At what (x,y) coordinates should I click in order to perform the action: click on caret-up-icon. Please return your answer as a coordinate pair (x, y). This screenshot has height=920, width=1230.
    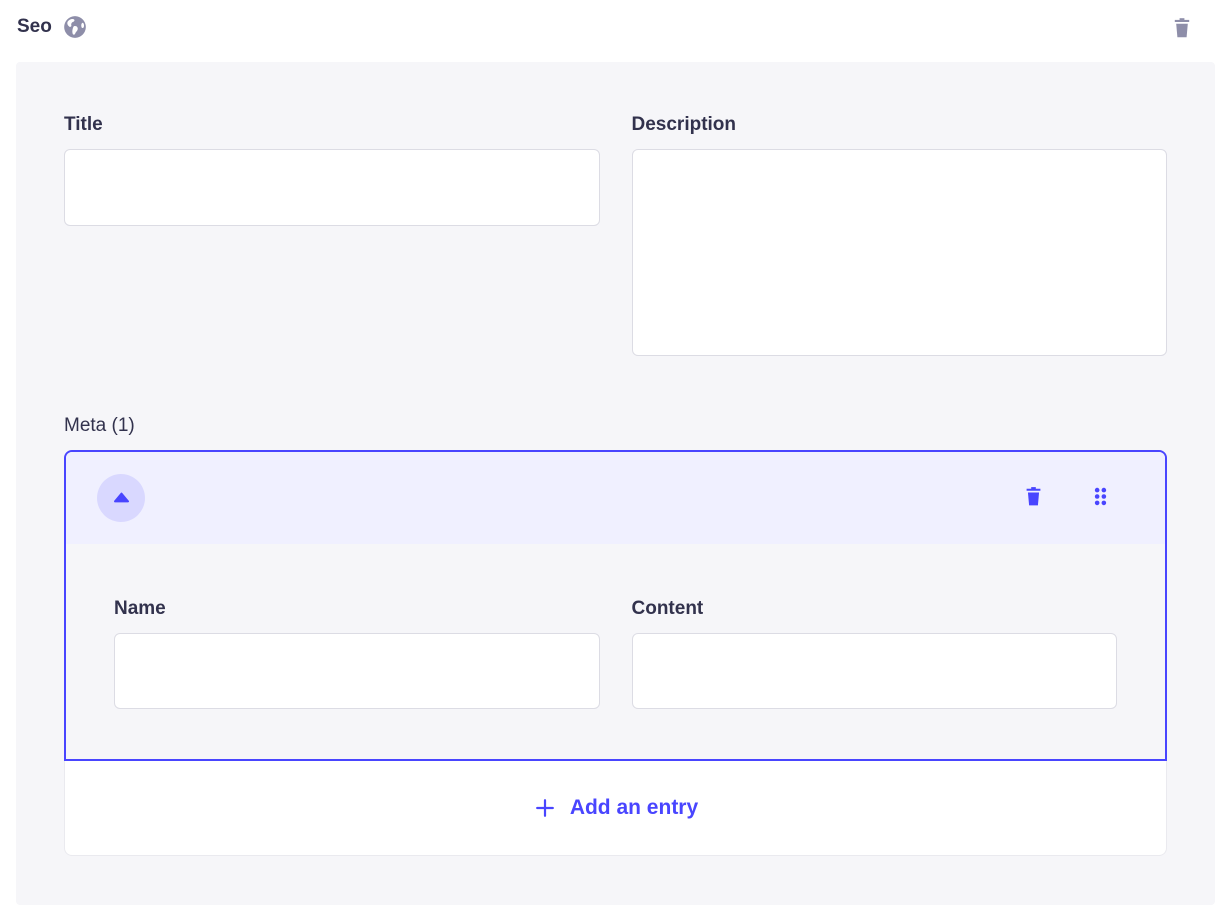
    Looking at the image, I should click on (121, 498).